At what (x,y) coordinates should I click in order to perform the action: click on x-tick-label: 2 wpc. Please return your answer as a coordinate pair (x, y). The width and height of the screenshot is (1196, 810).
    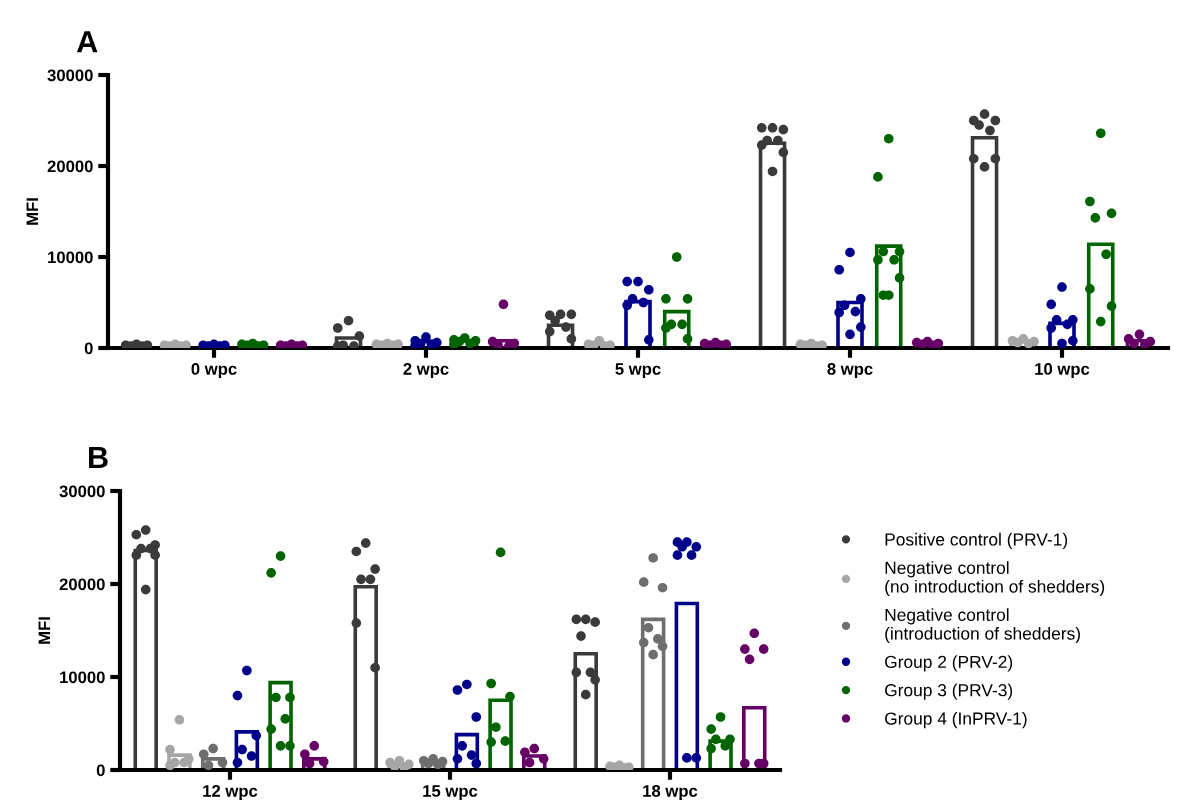
    Looking at the image, I should click on (426, 371).